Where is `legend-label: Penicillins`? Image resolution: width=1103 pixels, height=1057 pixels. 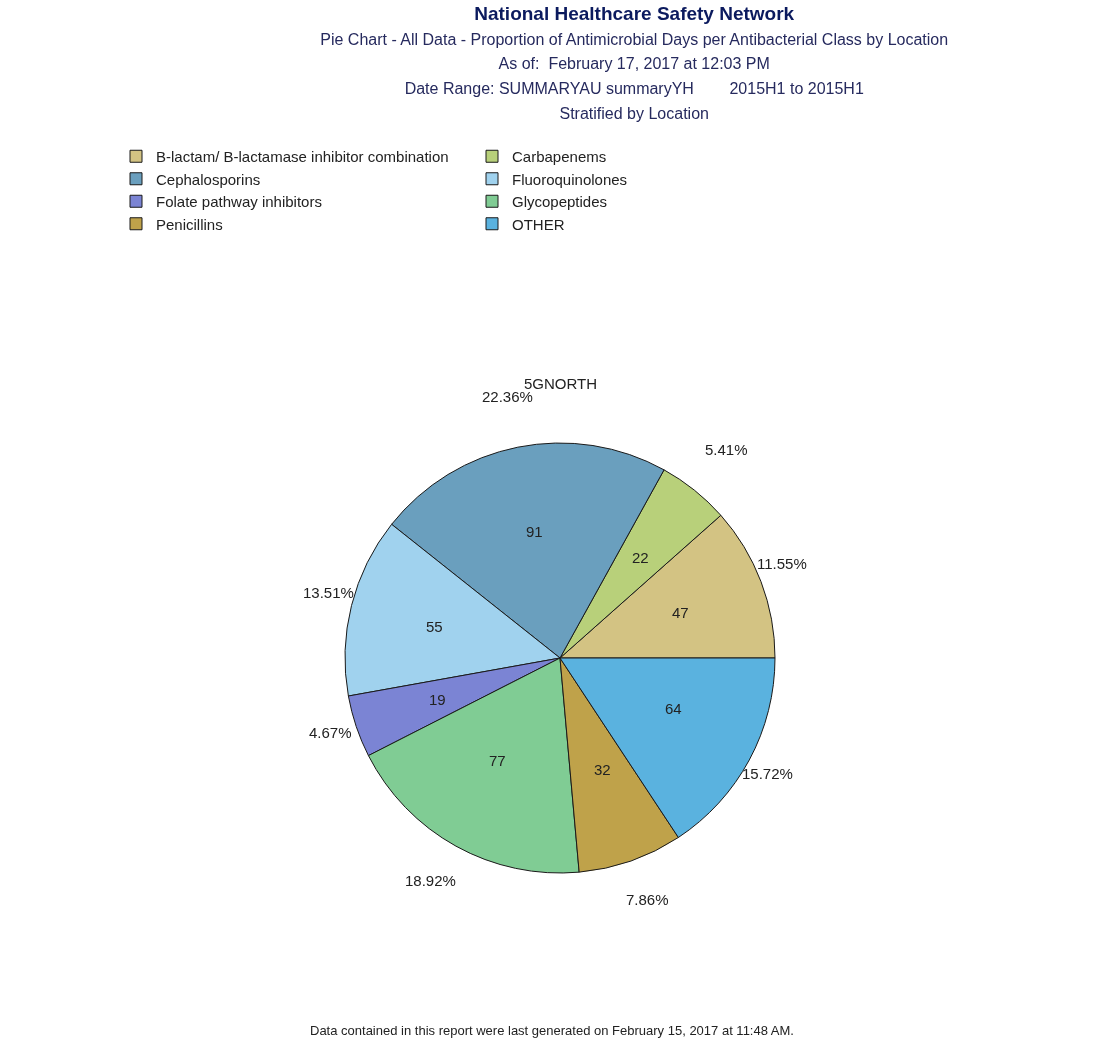 legend-label: Penicillins is located at coordinates (189, 224).